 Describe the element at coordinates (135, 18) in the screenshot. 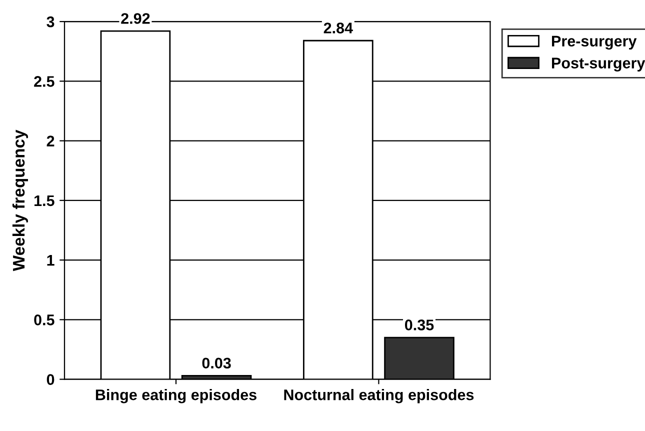

I see `data-label: 2.92` at that location.